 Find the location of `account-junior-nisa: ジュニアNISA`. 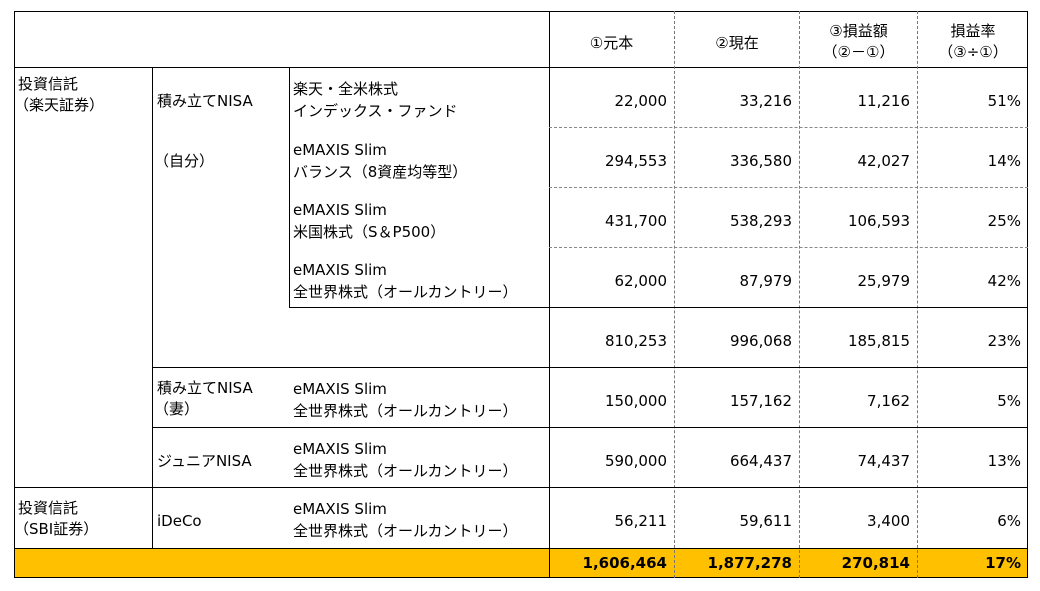

account-junior-nisa: ジュニアNISA is located at coordinates (204, 461).